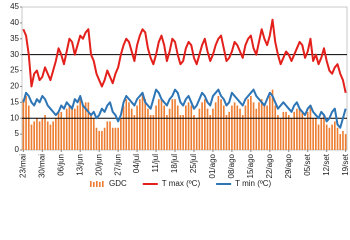 This screenshot has width=350, height=240. I want to click on y-tick-label: 20, so click(14, 86).